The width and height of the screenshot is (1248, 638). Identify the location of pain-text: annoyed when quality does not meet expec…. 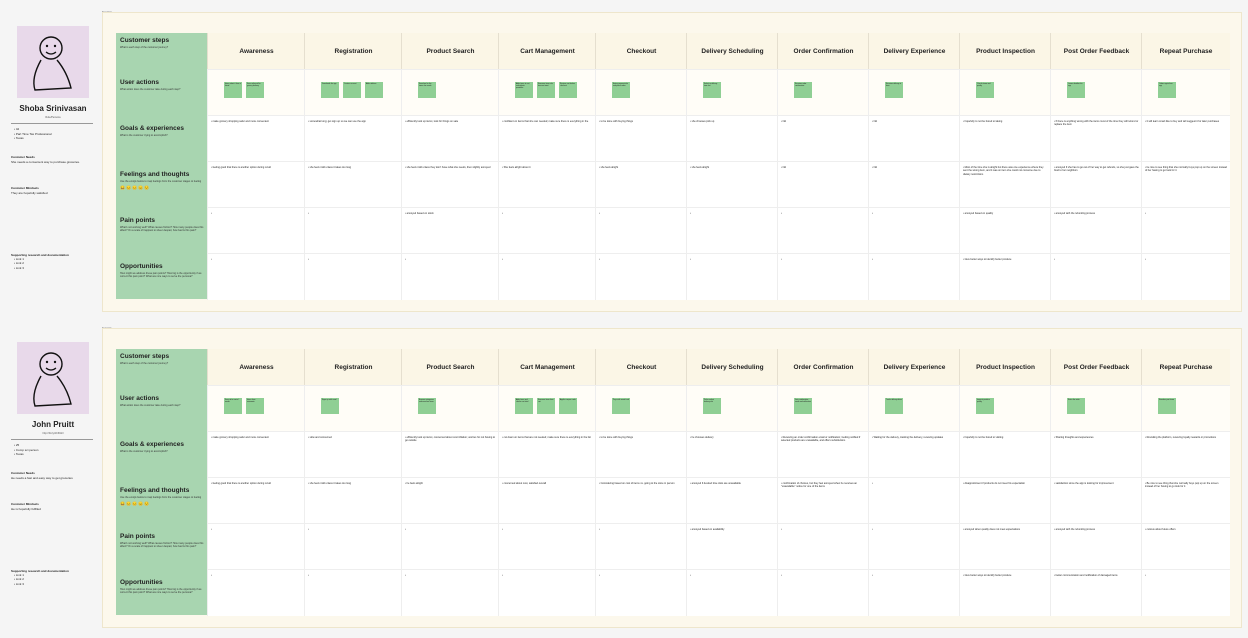
(1005, 529).